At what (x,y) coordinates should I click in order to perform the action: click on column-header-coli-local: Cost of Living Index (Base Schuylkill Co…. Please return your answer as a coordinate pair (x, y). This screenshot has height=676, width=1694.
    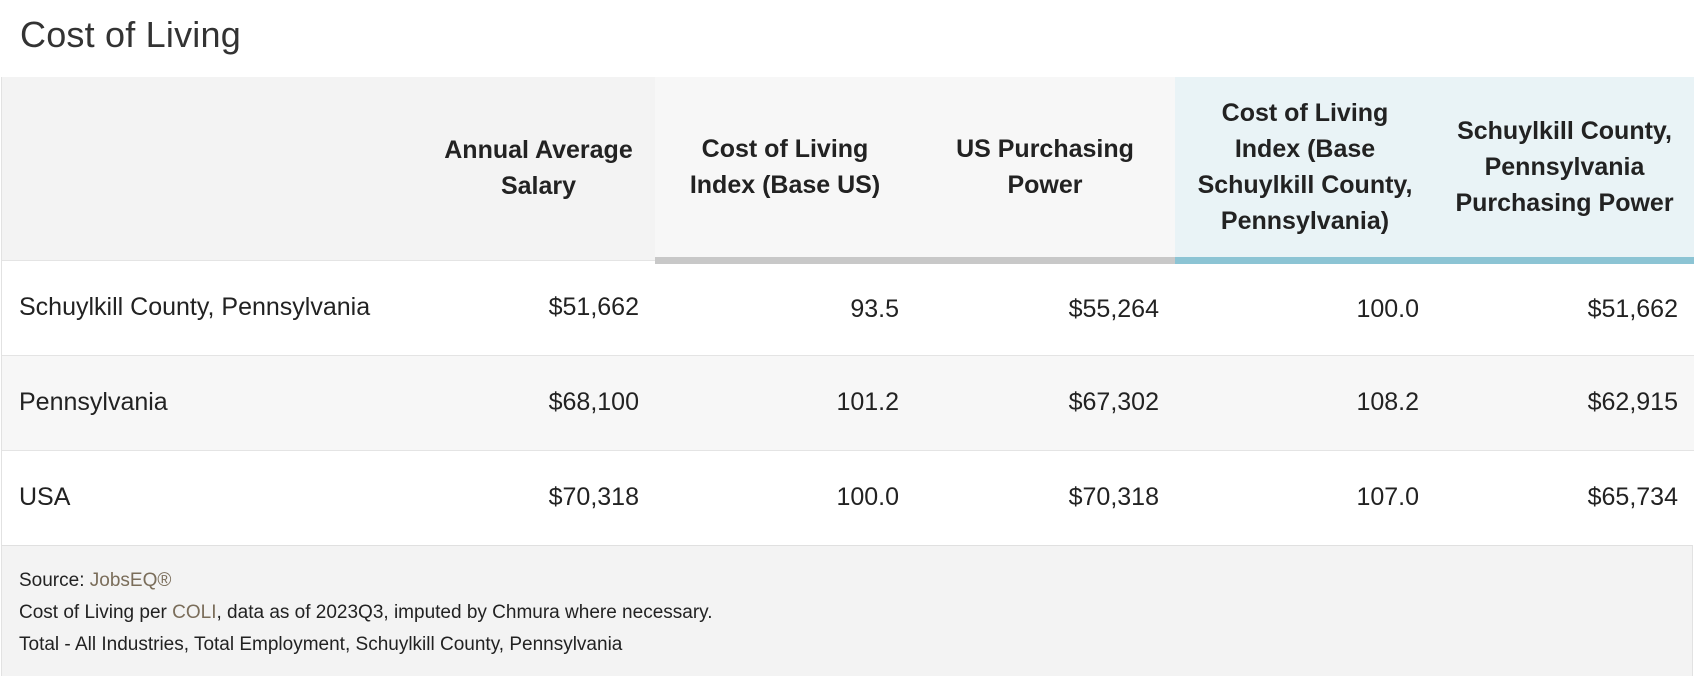
    Looking at the image, I should click on (1305, 170).